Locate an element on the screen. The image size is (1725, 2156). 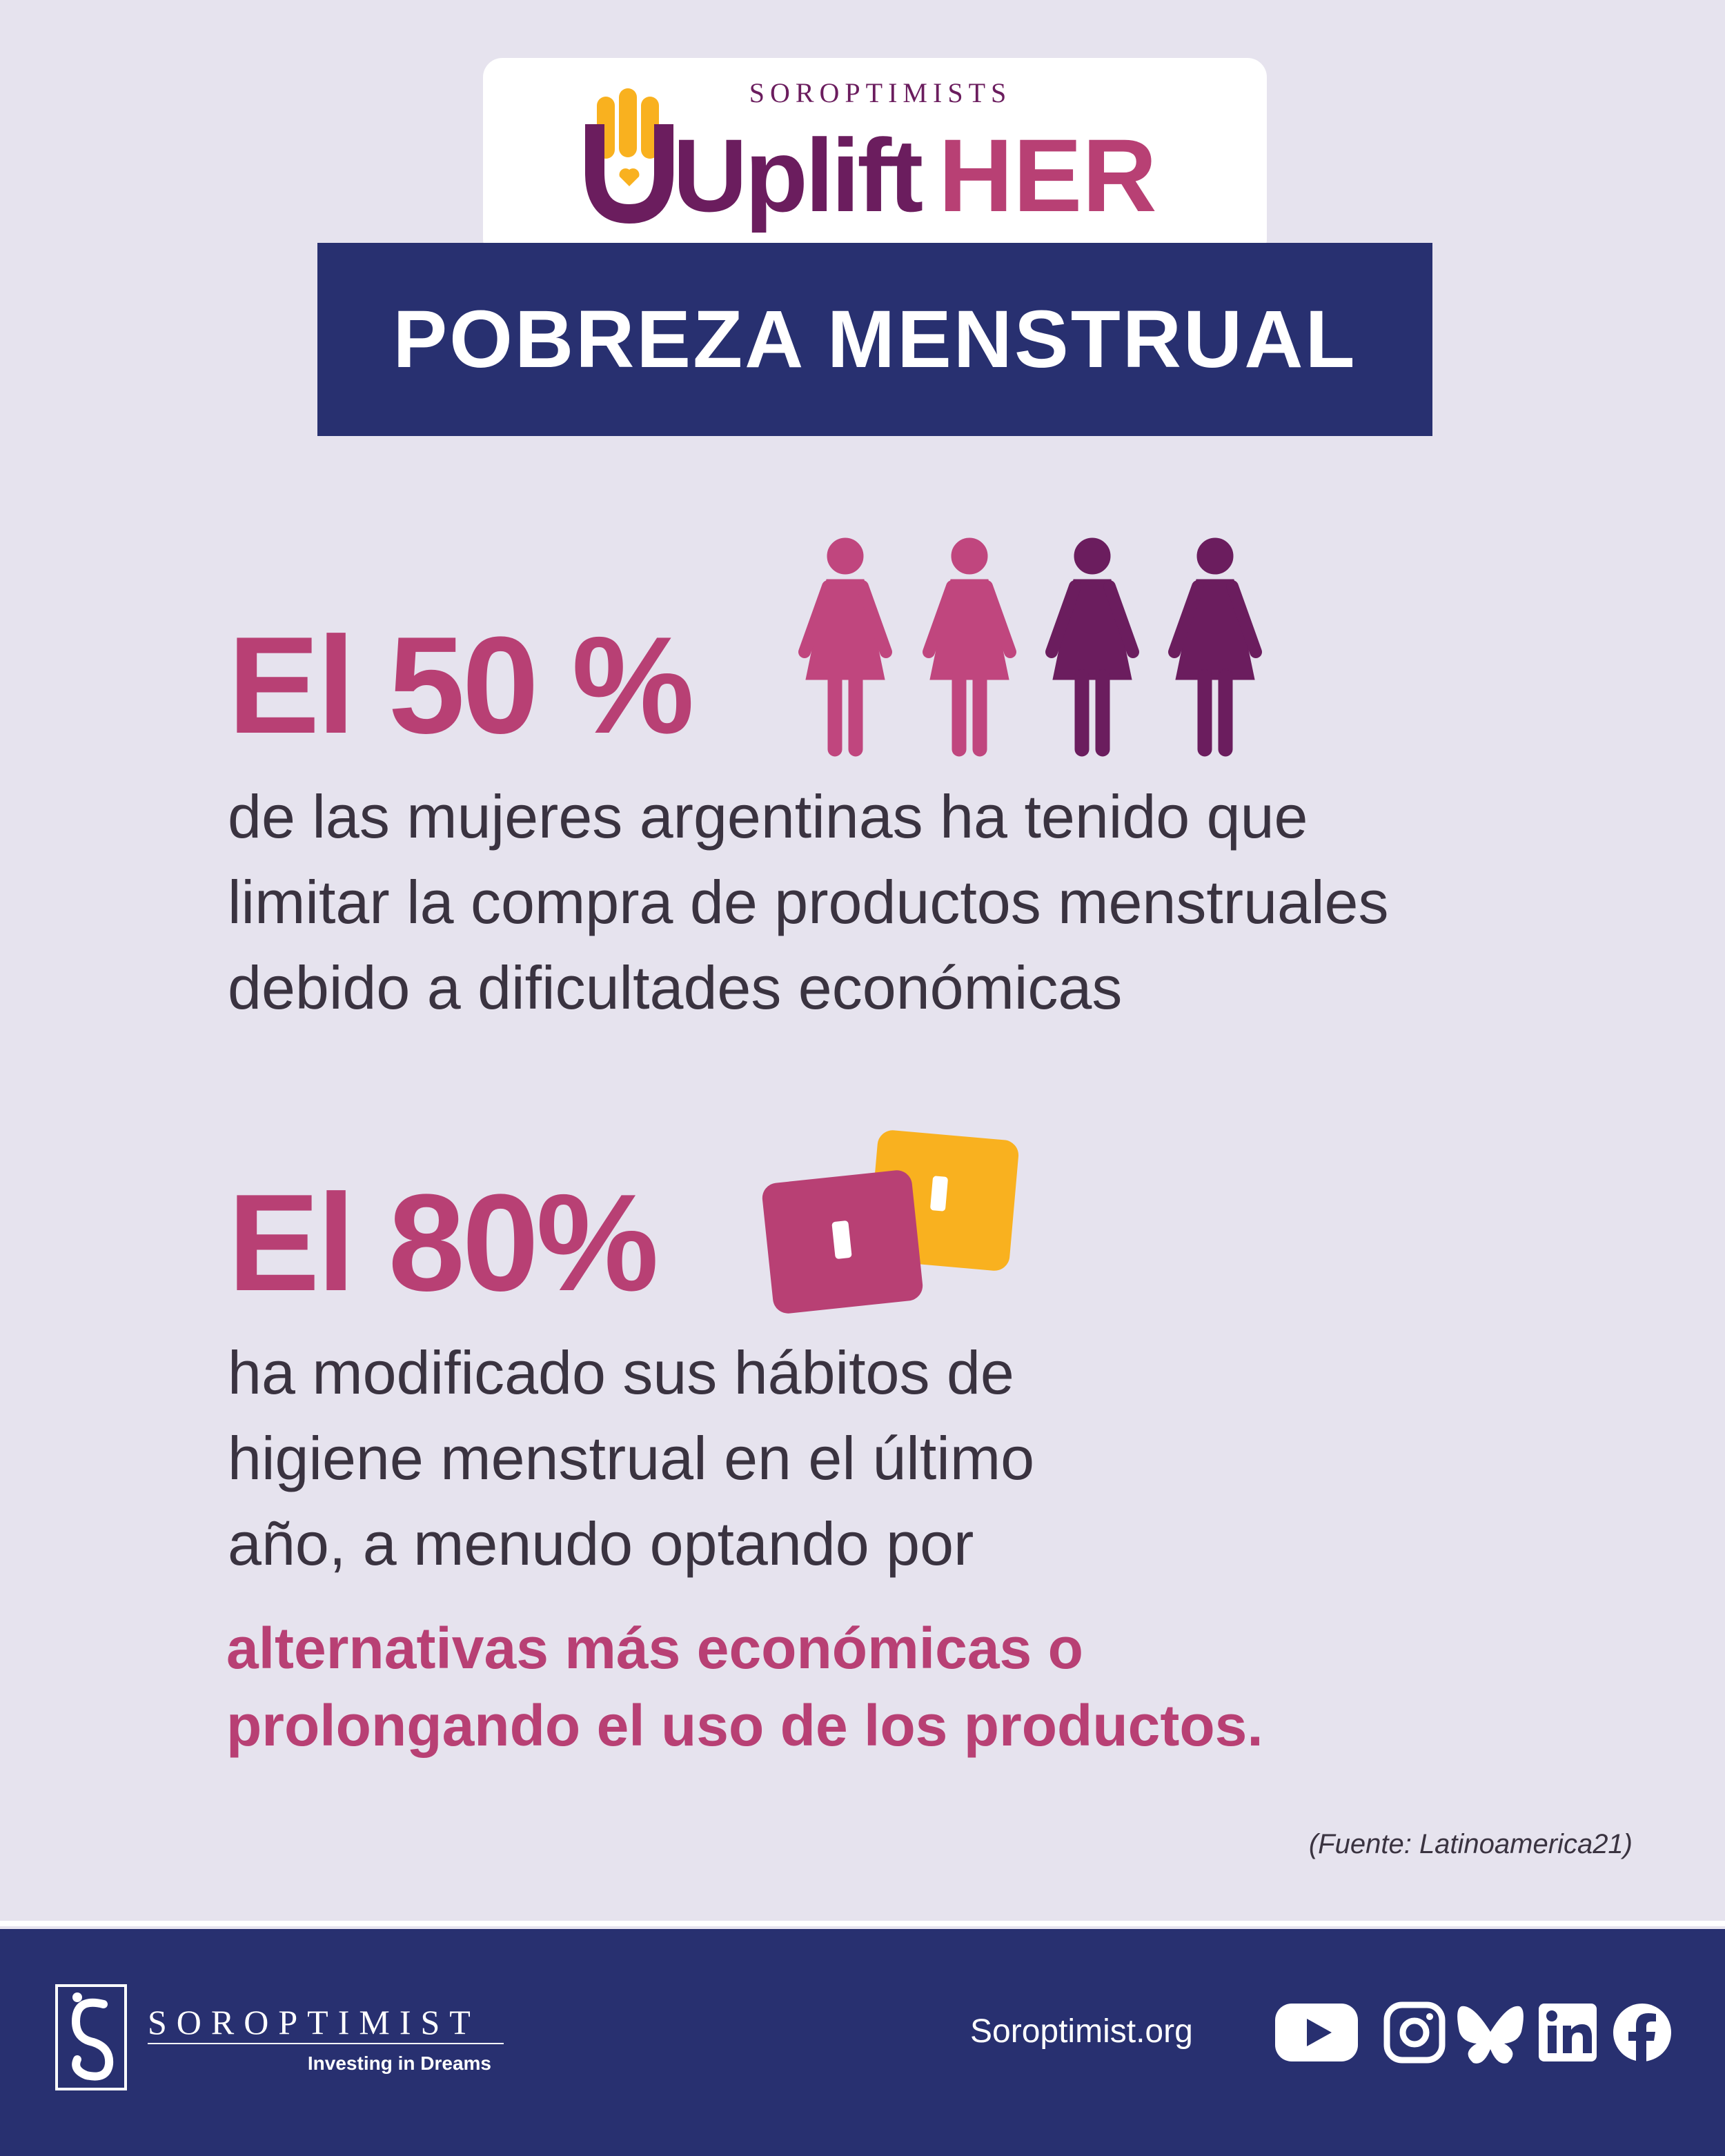
stat-text: ha modificado sus hábitos de is located at coordinates (621, 1372).